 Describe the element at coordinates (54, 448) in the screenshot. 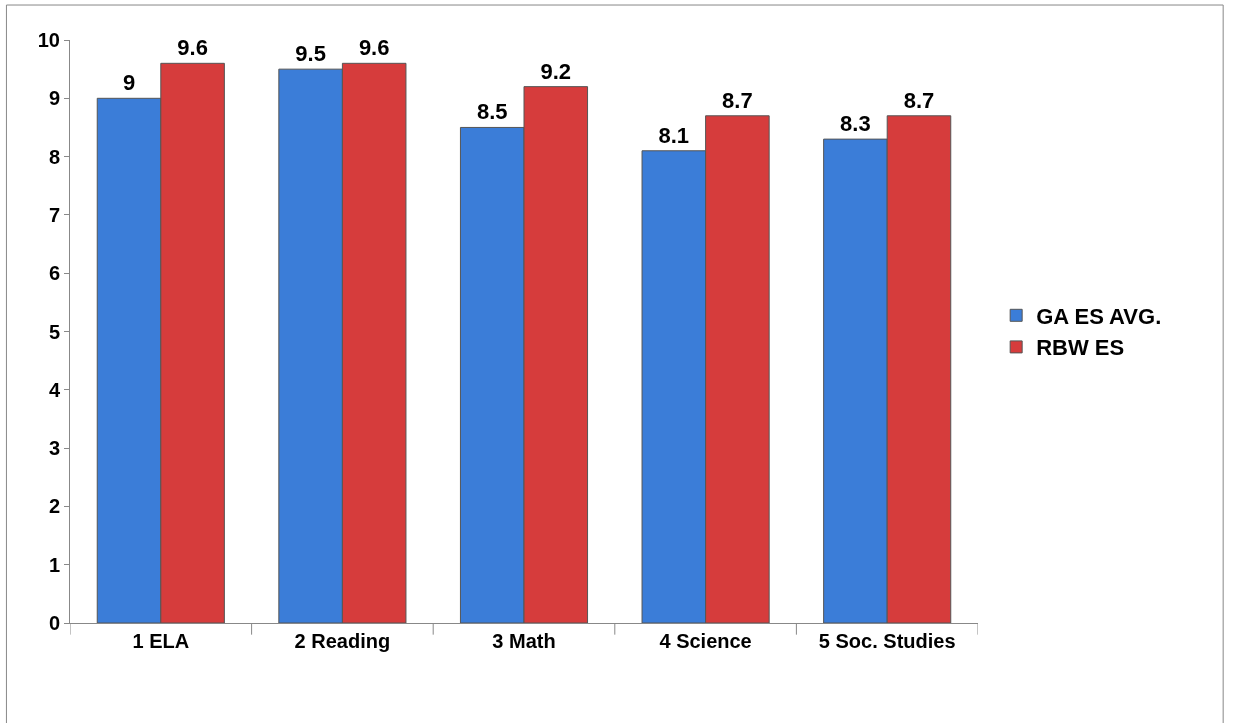

I see `y-tick-label: 3` at that location.